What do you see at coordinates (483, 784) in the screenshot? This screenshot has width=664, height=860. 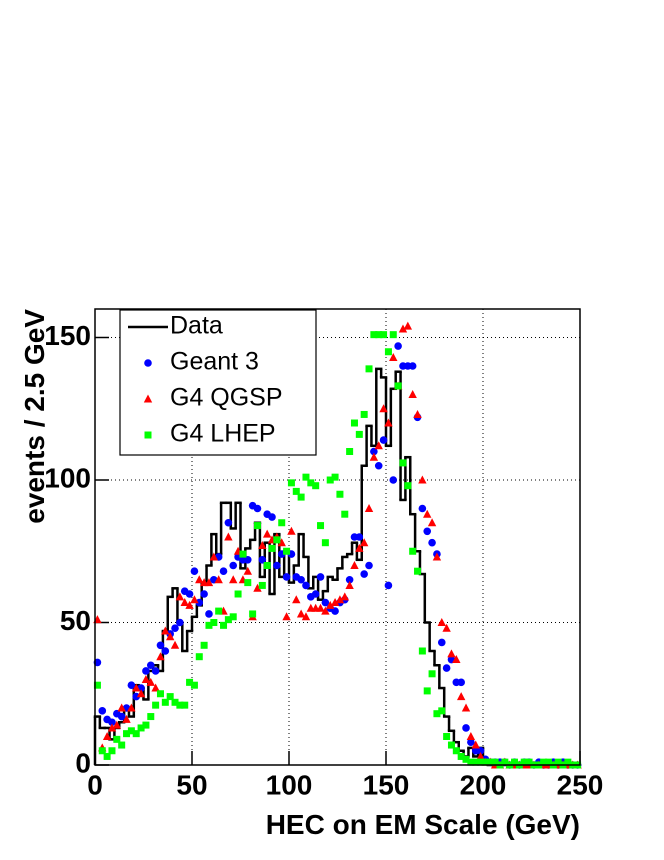 I see `x-tick-label: 200` at bounding box center [483, 784].